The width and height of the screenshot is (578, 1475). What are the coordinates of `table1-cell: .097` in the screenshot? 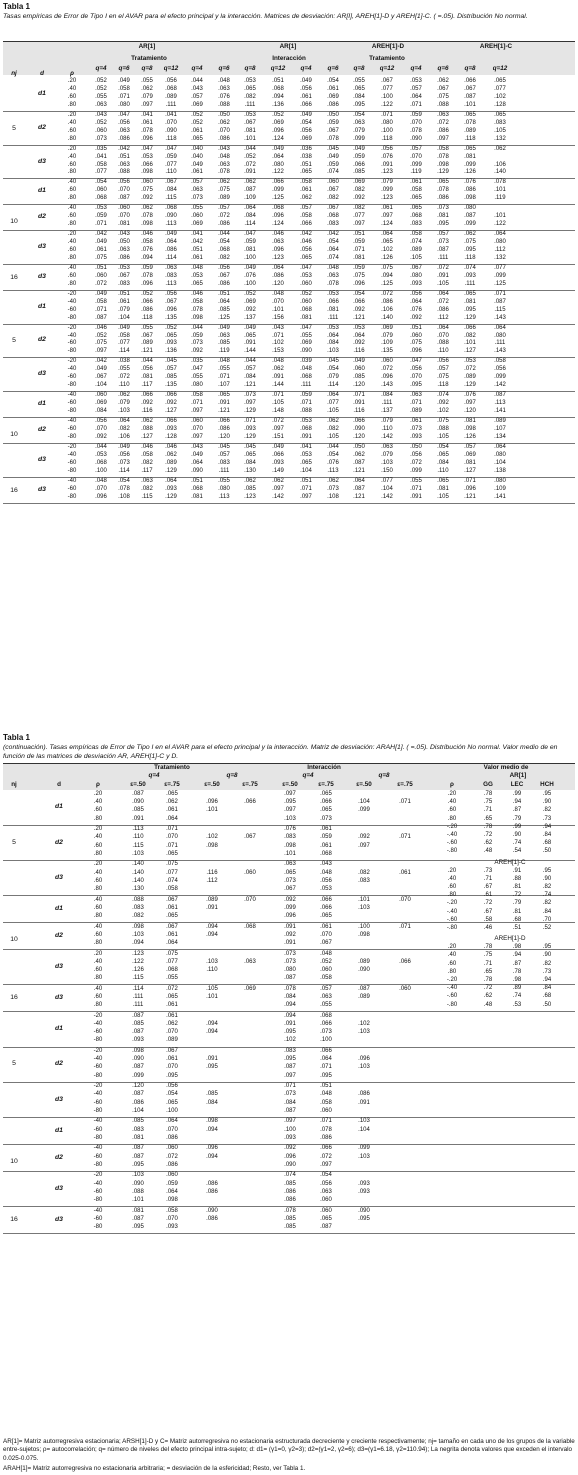 It's located at (197, 411).